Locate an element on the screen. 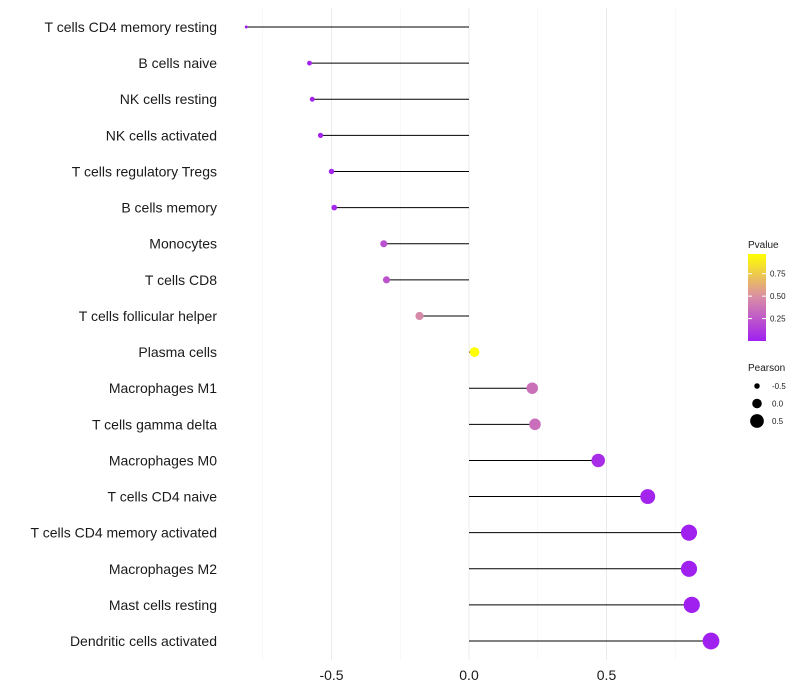 Image resolution: width=800 pixels, height=700 pixels. colorbar-tick-label: 0.50 is located at coordinates (778, 296).